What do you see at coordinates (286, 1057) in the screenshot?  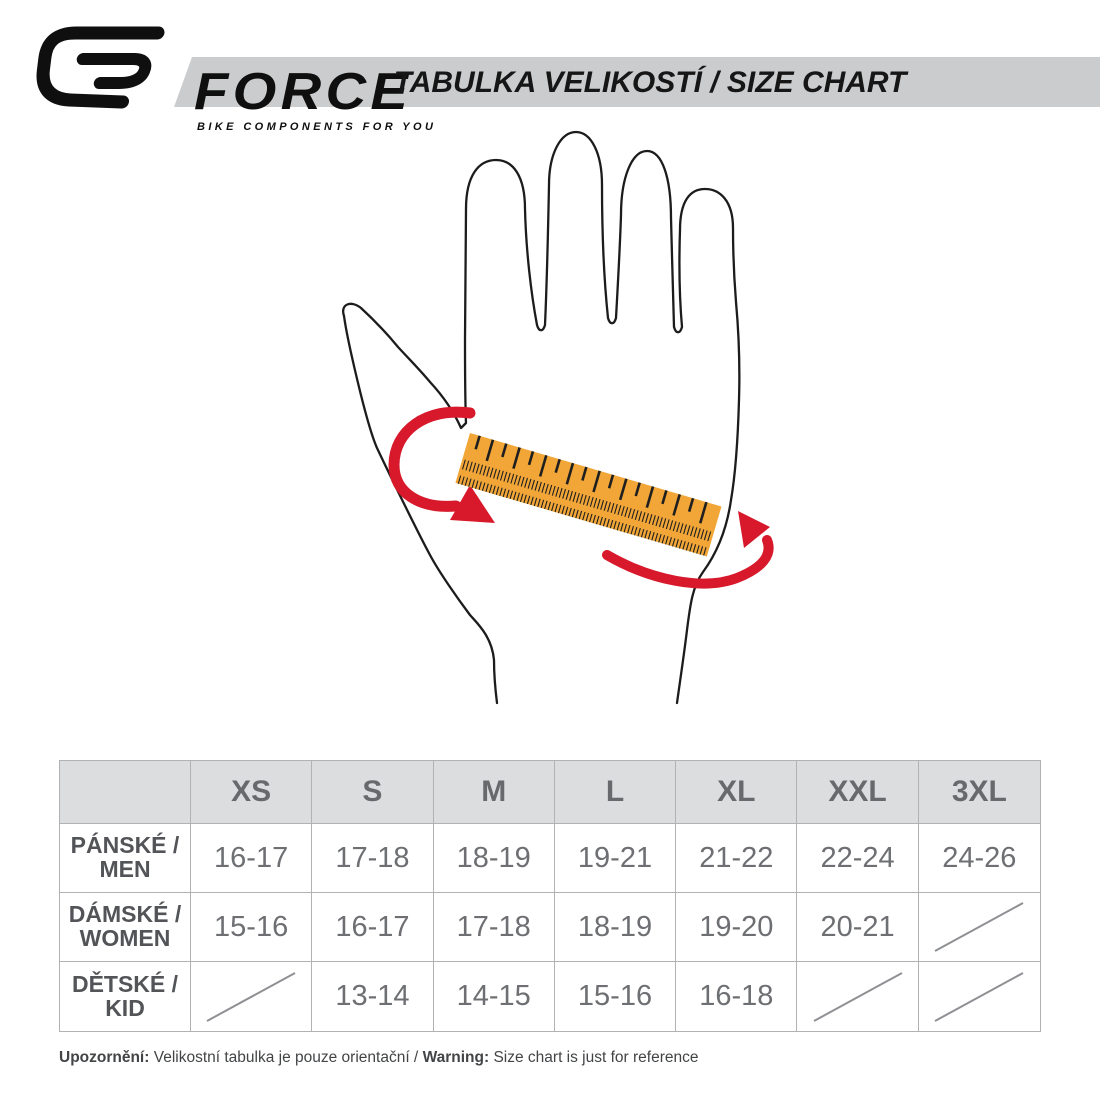 I see `footer-note-cz-text: Velikostní tabulka je pouze orientační /` at bounding box center [286, 1057].